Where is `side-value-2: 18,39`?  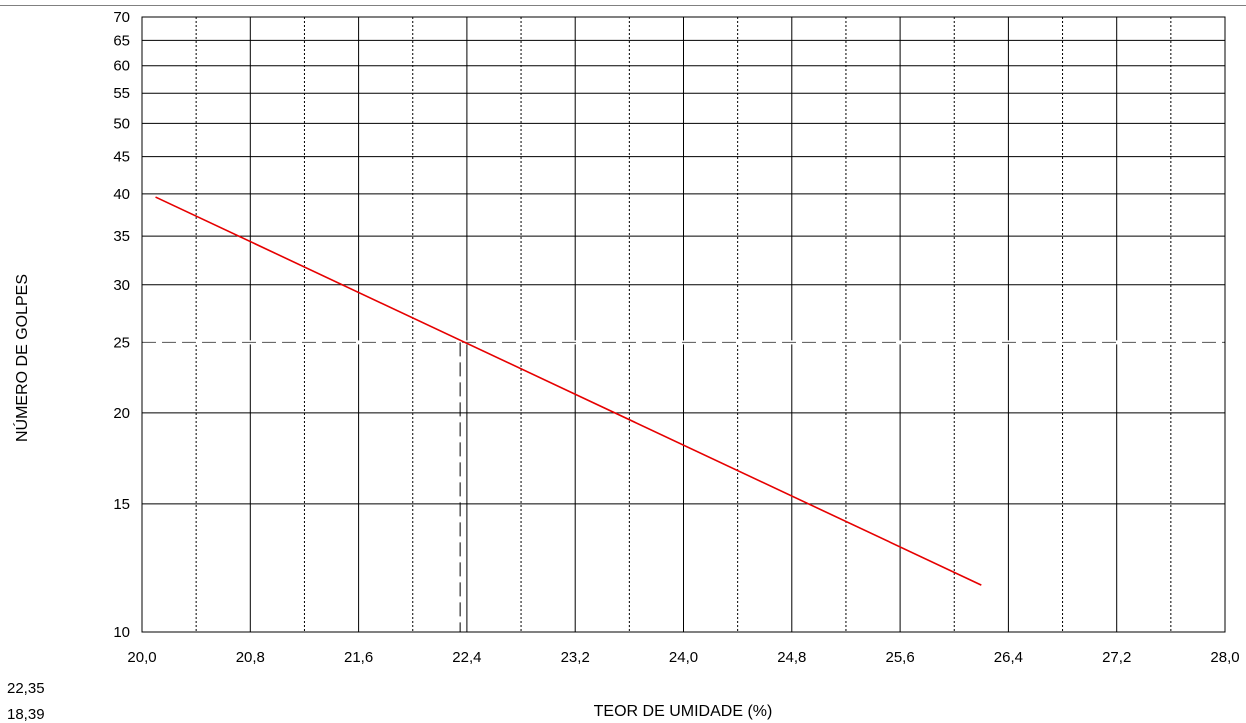
side-value-2: 18,39 is located at coordinates (26, 714).